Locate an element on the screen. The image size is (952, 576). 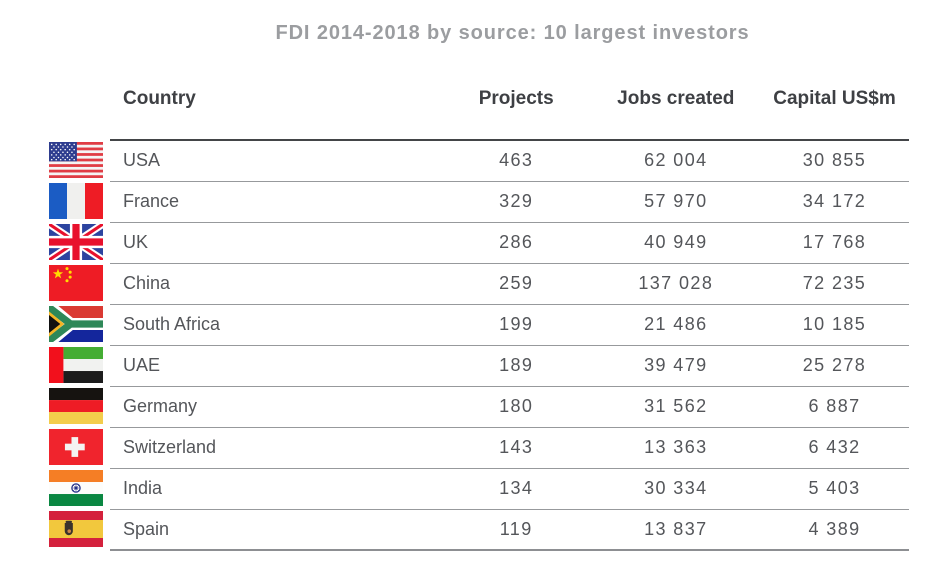
jobs-created-cell: 40 949 is located at coordinates (676, 241).